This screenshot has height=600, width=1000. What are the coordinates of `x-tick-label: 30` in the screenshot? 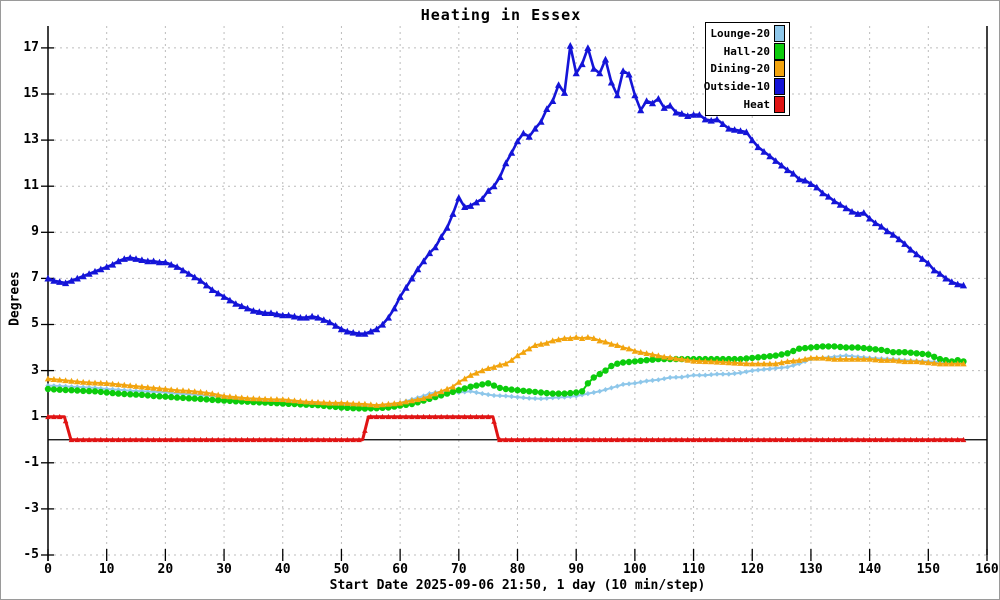 It's located at (224, 569).